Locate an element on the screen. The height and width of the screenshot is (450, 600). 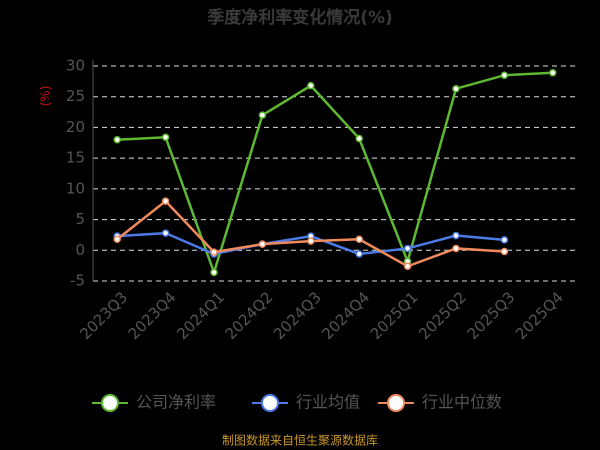
y-tick-label: 25 is located at coordinates (75, 96).